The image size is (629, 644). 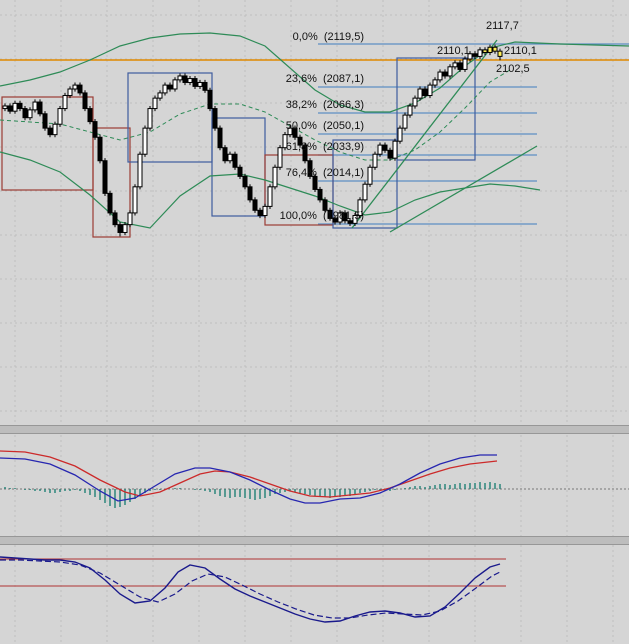 What do you see at coordinates (321, 216) in the screenshot?
I see `fib-label-100: 100,0% (1981,5)` at bounding box center [321, 216].